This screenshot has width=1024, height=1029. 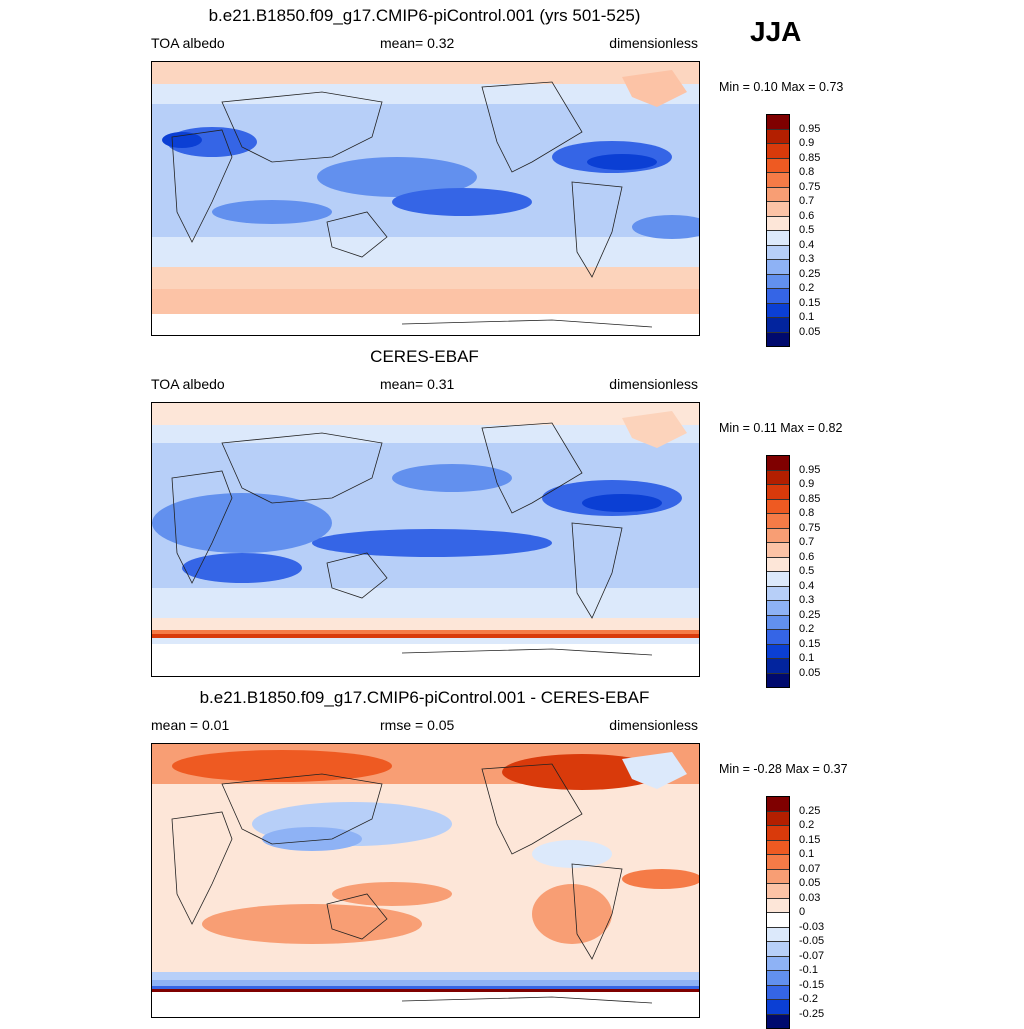 What do you see at coordinates (781, 428) in the screenshot?
I see `panel-2-minmax: Min = 0.11 Max = 0.82` at bounding box center [781, 428].